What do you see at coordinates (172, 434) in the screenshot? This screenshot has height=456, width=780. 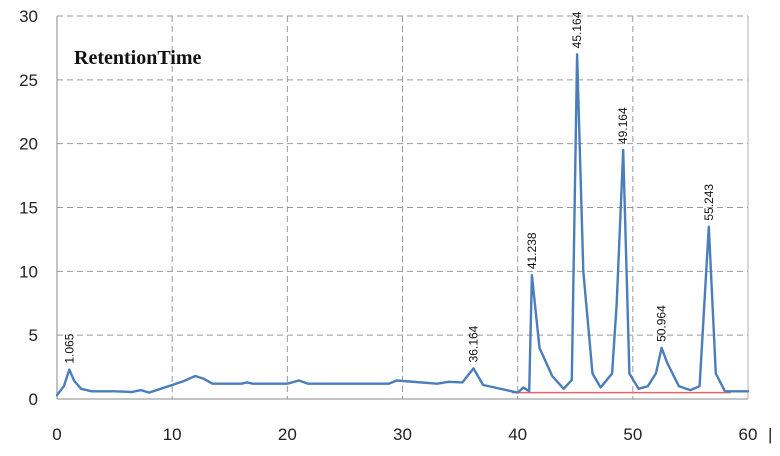 I see `x-tick-label: 10` at bounding box center [172, 434].